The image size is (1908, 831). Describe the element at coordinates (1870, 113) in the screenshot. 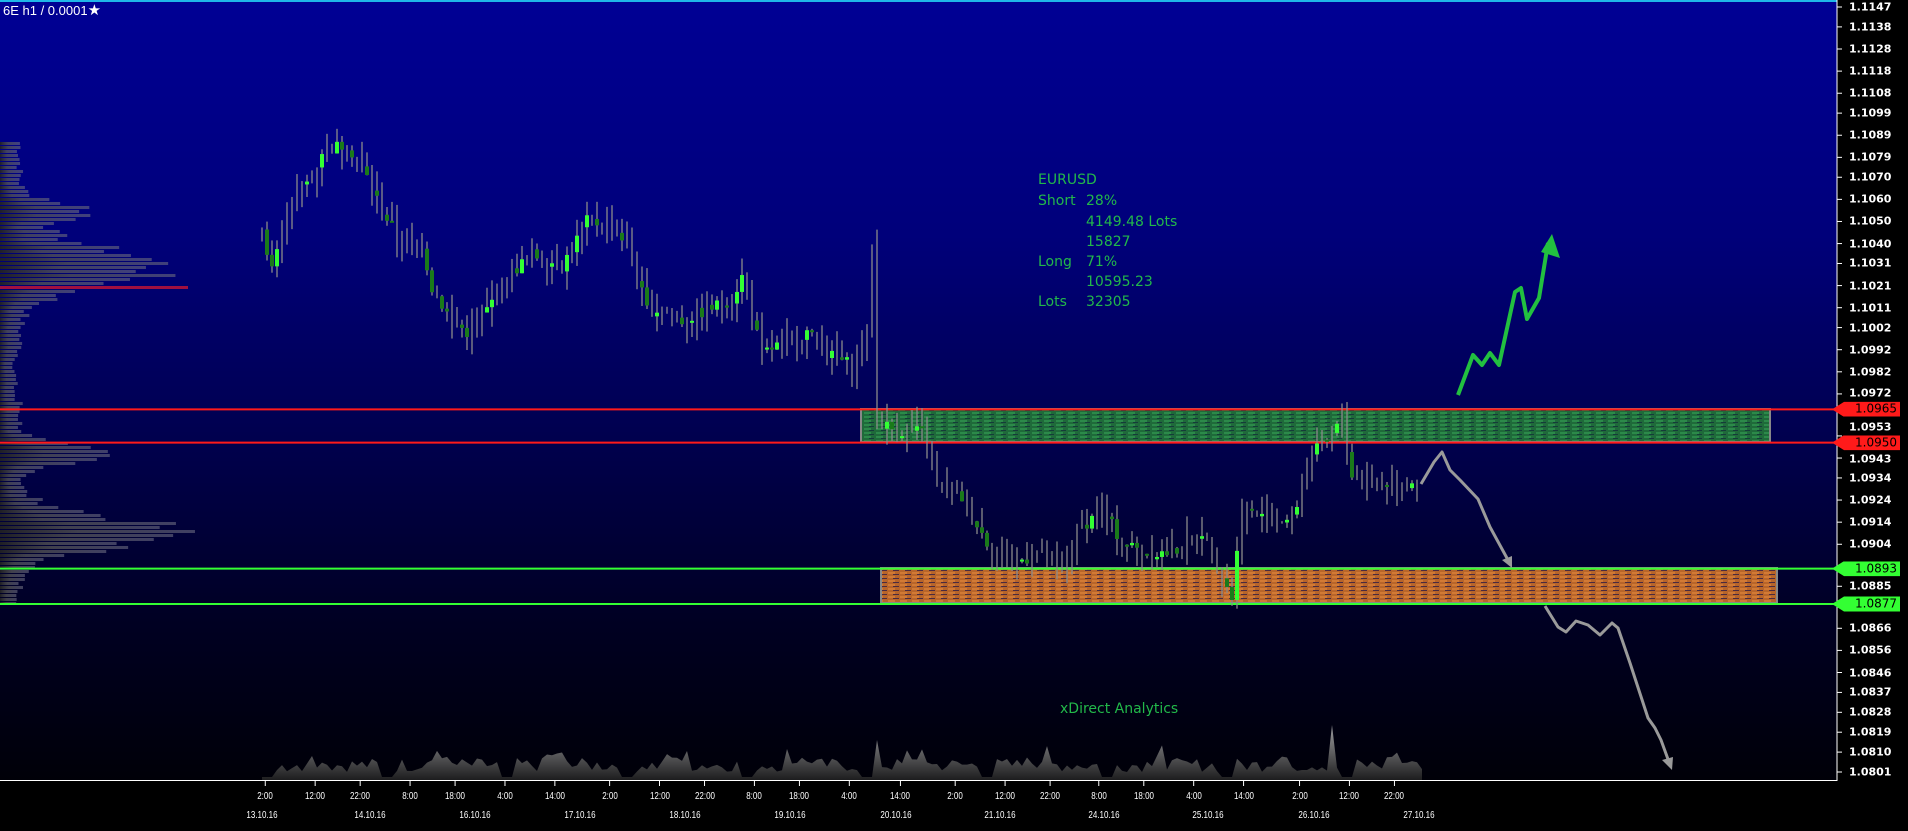

I see `price-tick-label: 1.1099` at that location.